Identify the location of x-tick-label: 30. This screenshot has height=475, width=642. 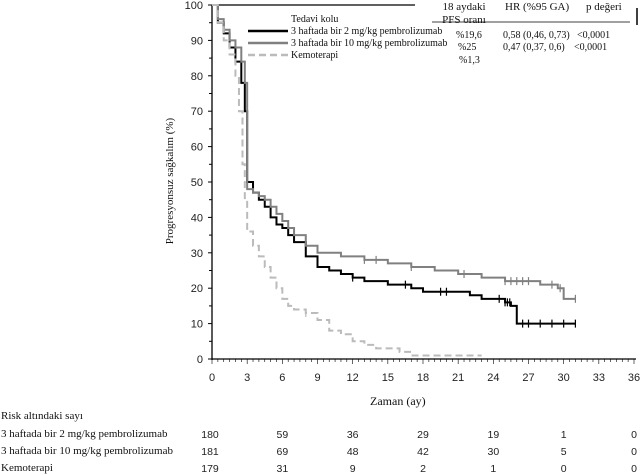
(564, 378).